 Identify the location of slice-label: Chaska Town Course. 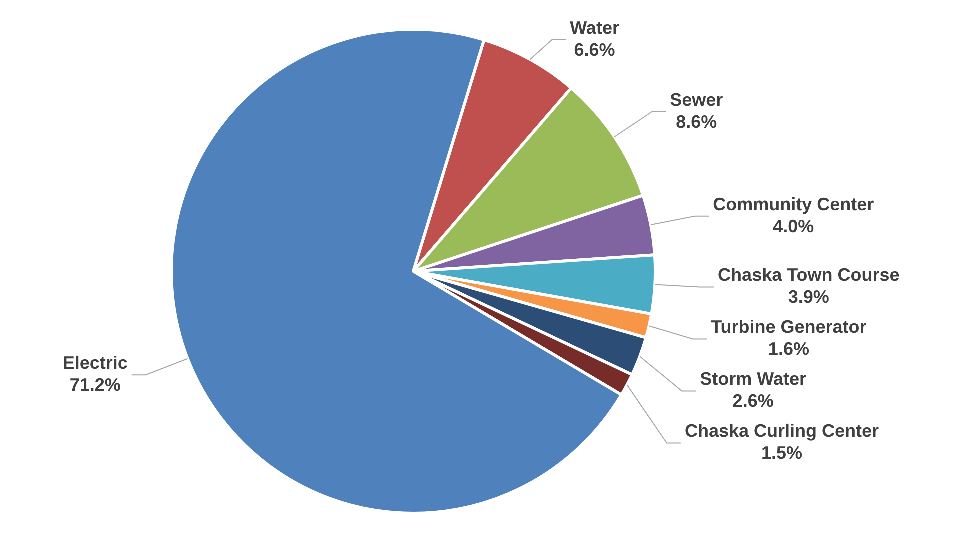
(809, 275).